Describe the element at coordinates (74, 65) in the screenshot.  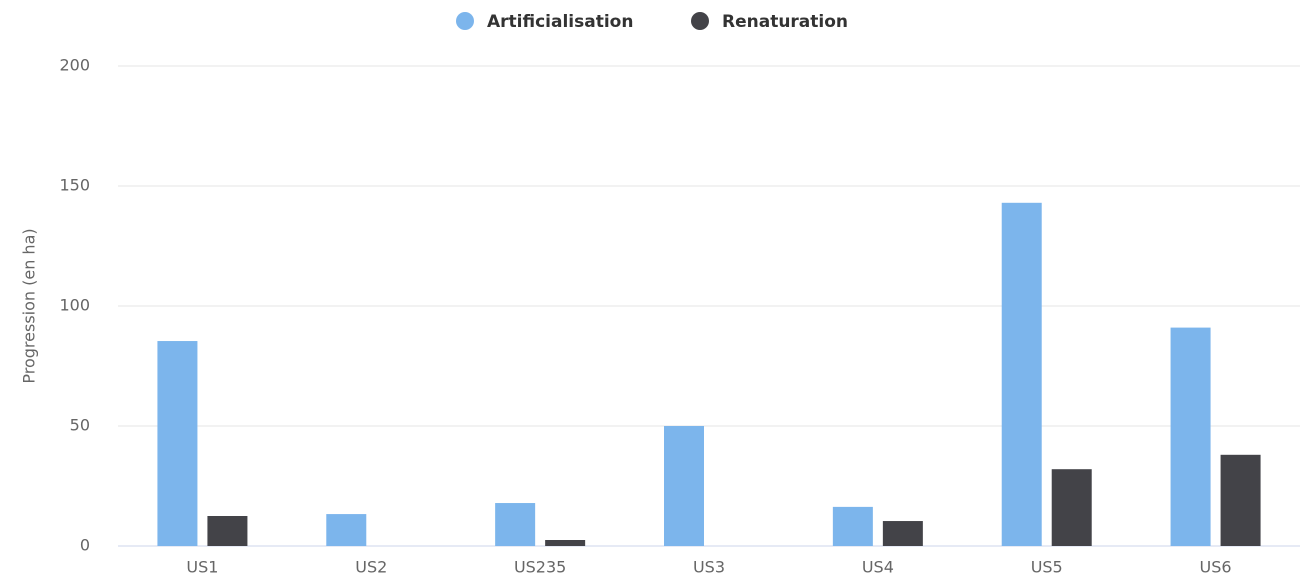
I see `y-tick-label: 200` at that location.